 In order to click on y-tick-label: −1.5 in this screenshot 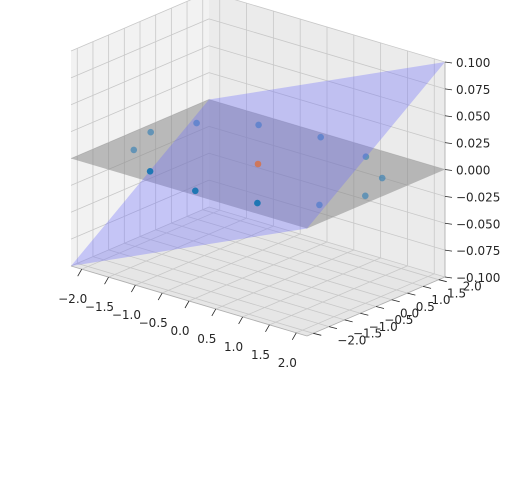, I will do `click(367, 334)`.